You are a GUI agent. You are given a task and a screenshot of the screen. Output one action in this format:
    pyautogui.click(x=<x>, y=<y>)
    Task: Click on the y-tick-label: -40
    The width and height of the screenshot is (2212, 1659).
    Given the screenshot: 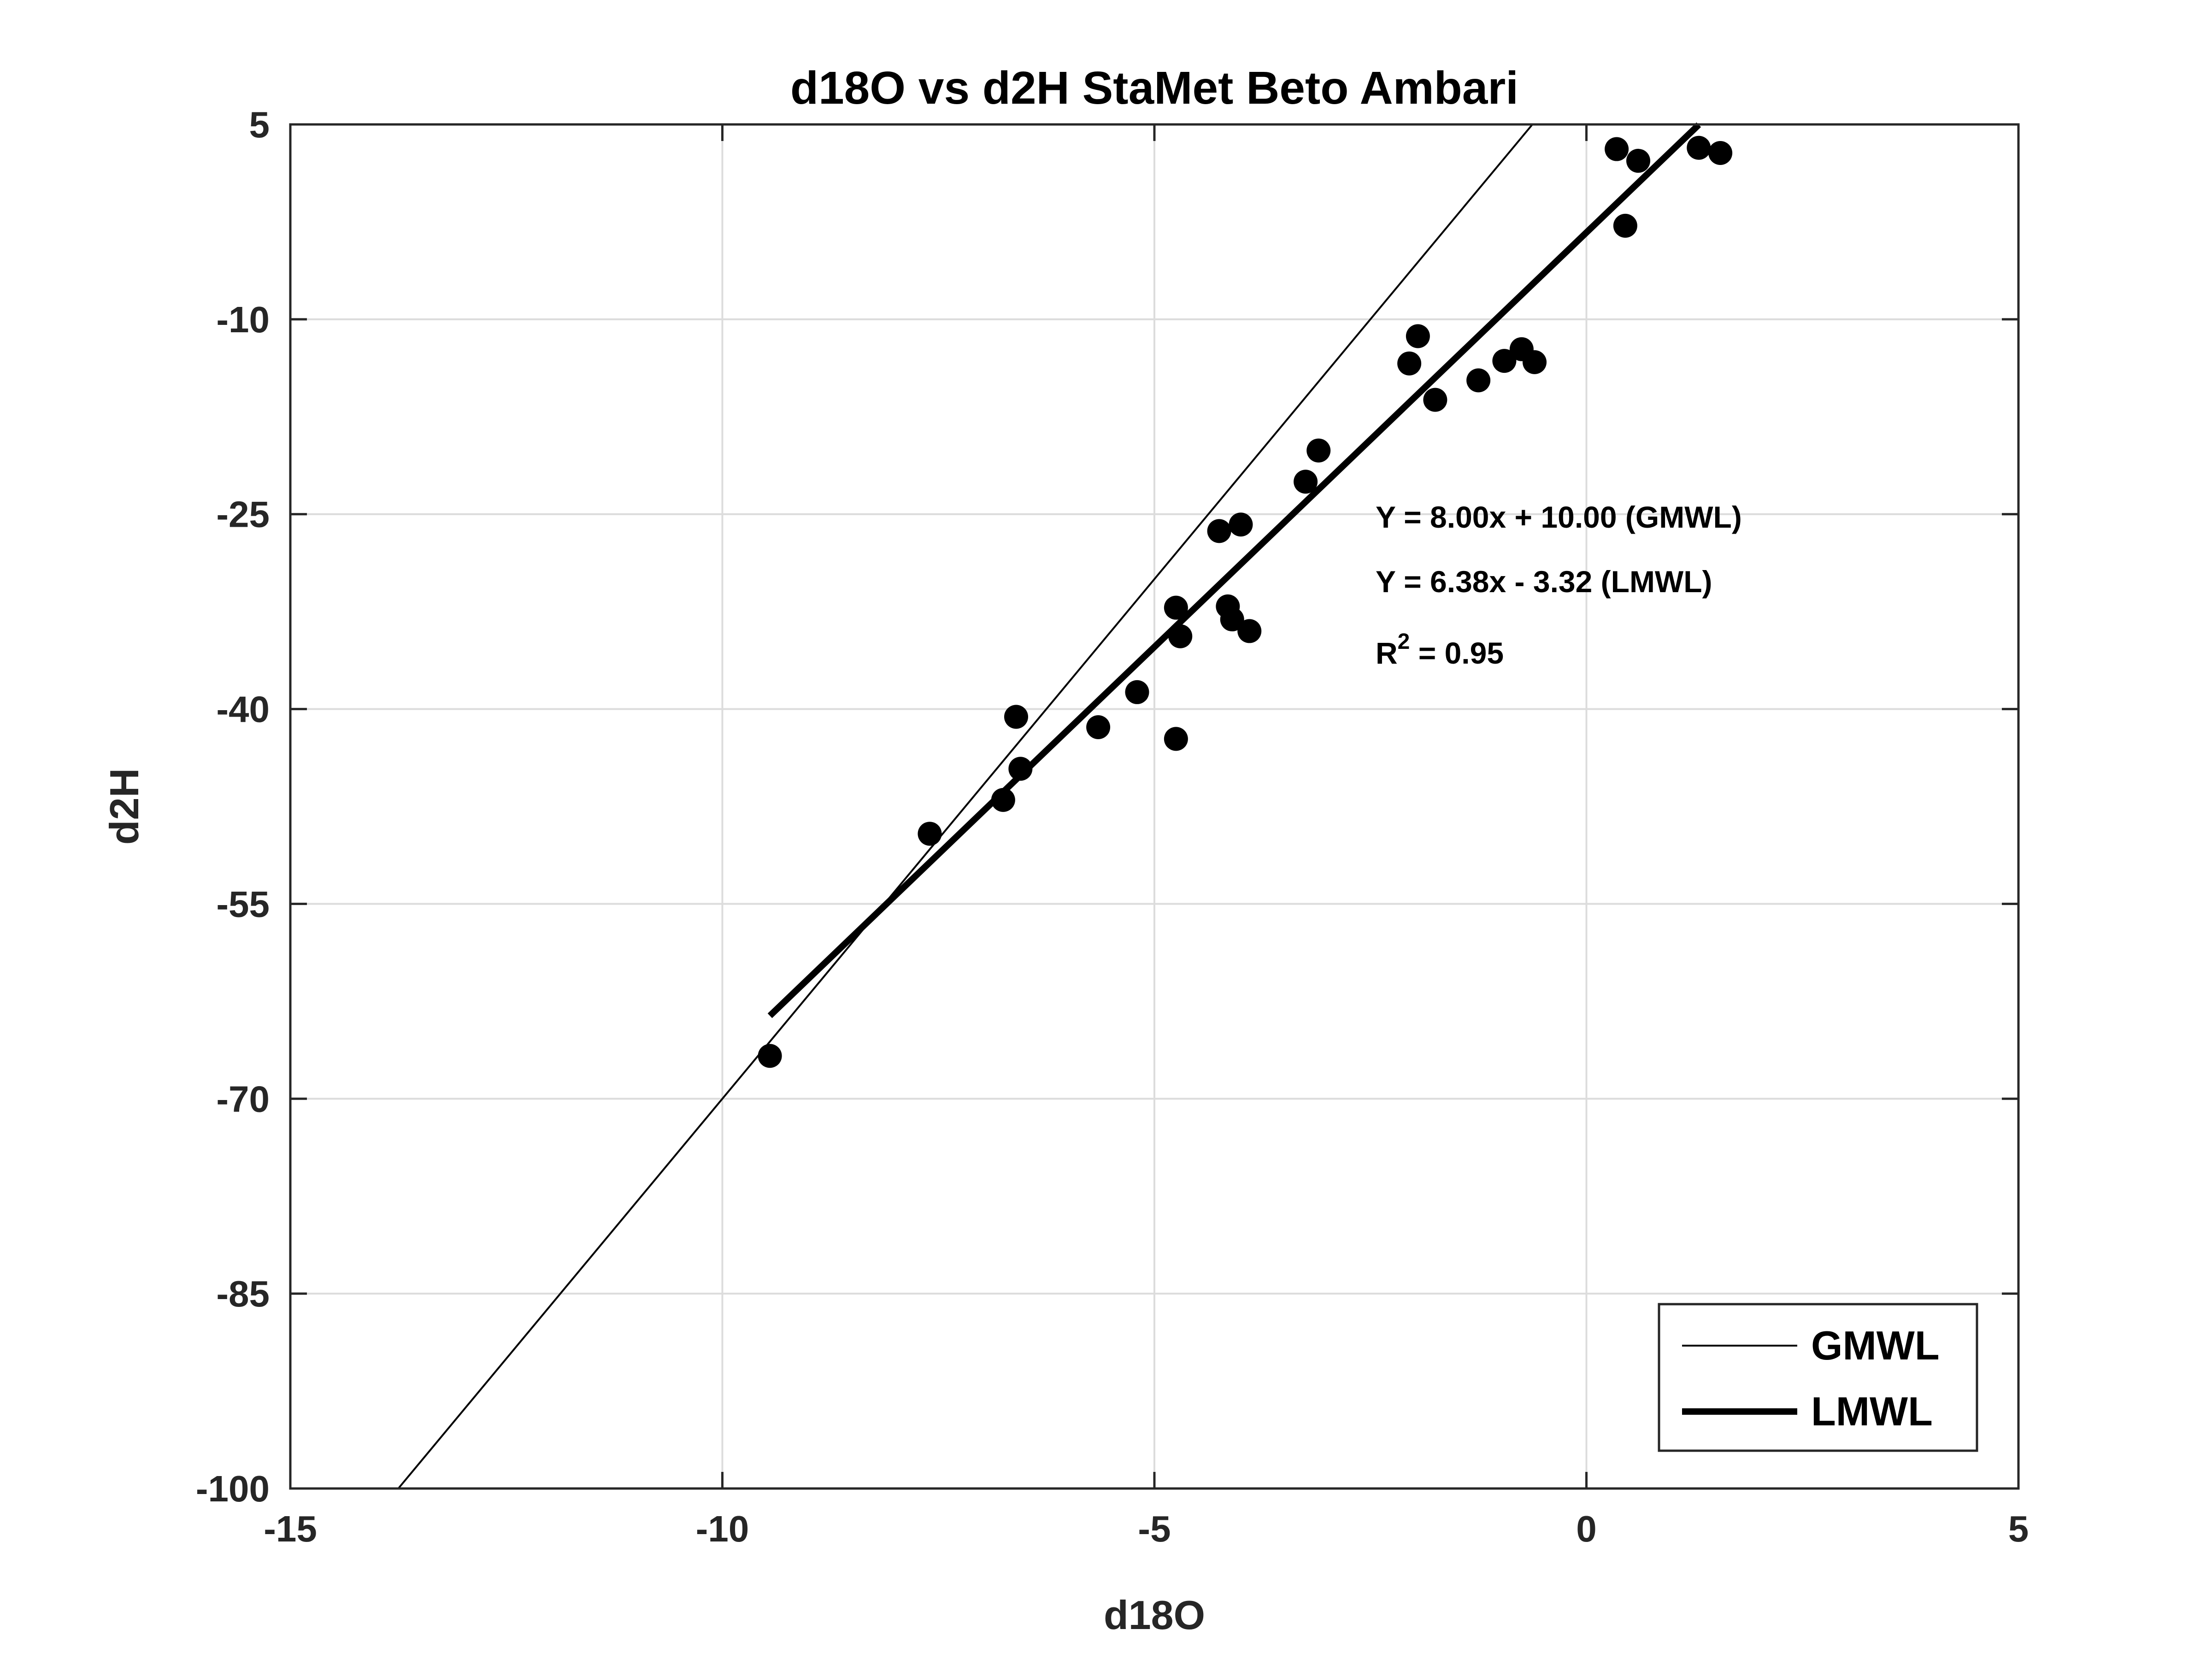 What is the action you would take?
    pyautogui.click(x=243, y=709)
    